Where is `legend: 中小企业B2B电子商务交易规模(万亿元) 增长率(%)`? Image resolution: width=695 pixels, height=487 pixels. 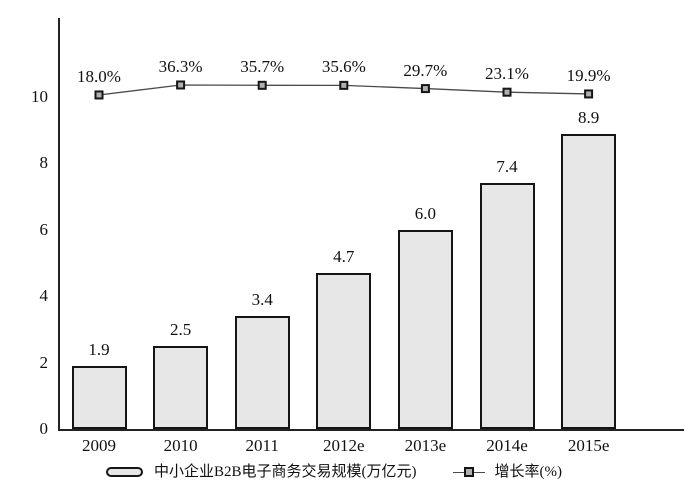 legend: 中小企业B2B电子商务交易规模(万亿元) 增长率(%) is located at coordinates (334, 472).